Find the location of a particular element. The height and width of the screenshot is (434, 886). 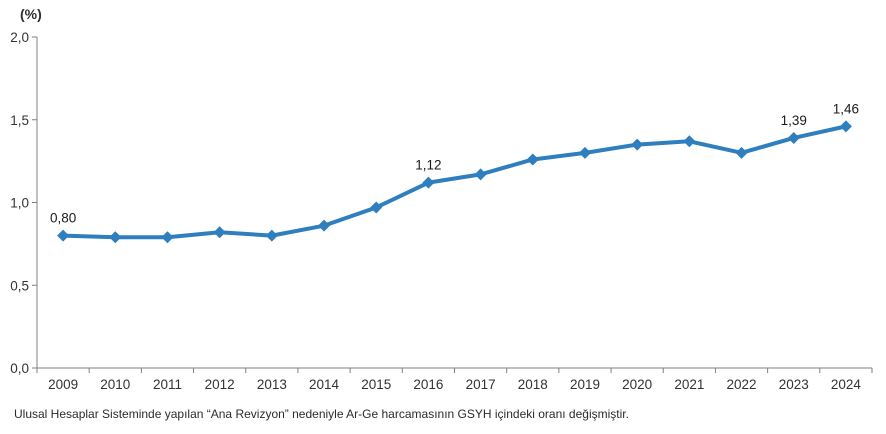

y-tick-label: 0,0 is located at coordinates (19, 368).